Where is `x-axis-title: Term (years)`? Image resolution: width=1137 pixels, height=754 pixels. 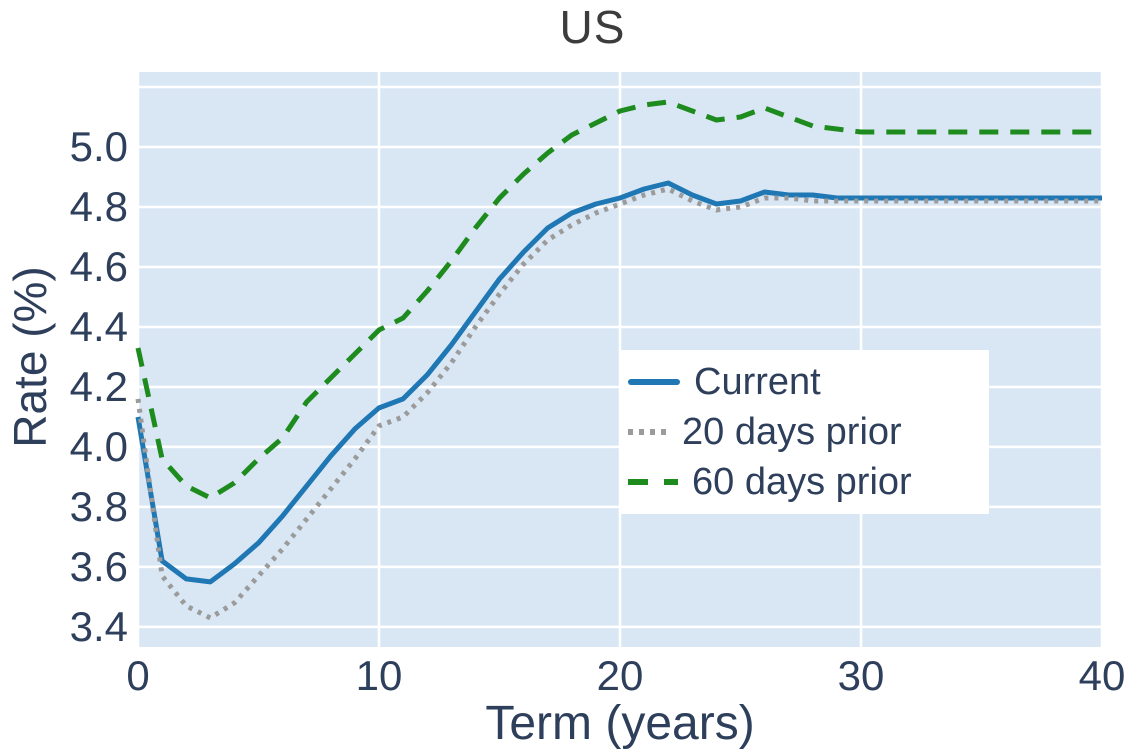
x-axis-title: Term (years) is located at coordinates (620, 723).